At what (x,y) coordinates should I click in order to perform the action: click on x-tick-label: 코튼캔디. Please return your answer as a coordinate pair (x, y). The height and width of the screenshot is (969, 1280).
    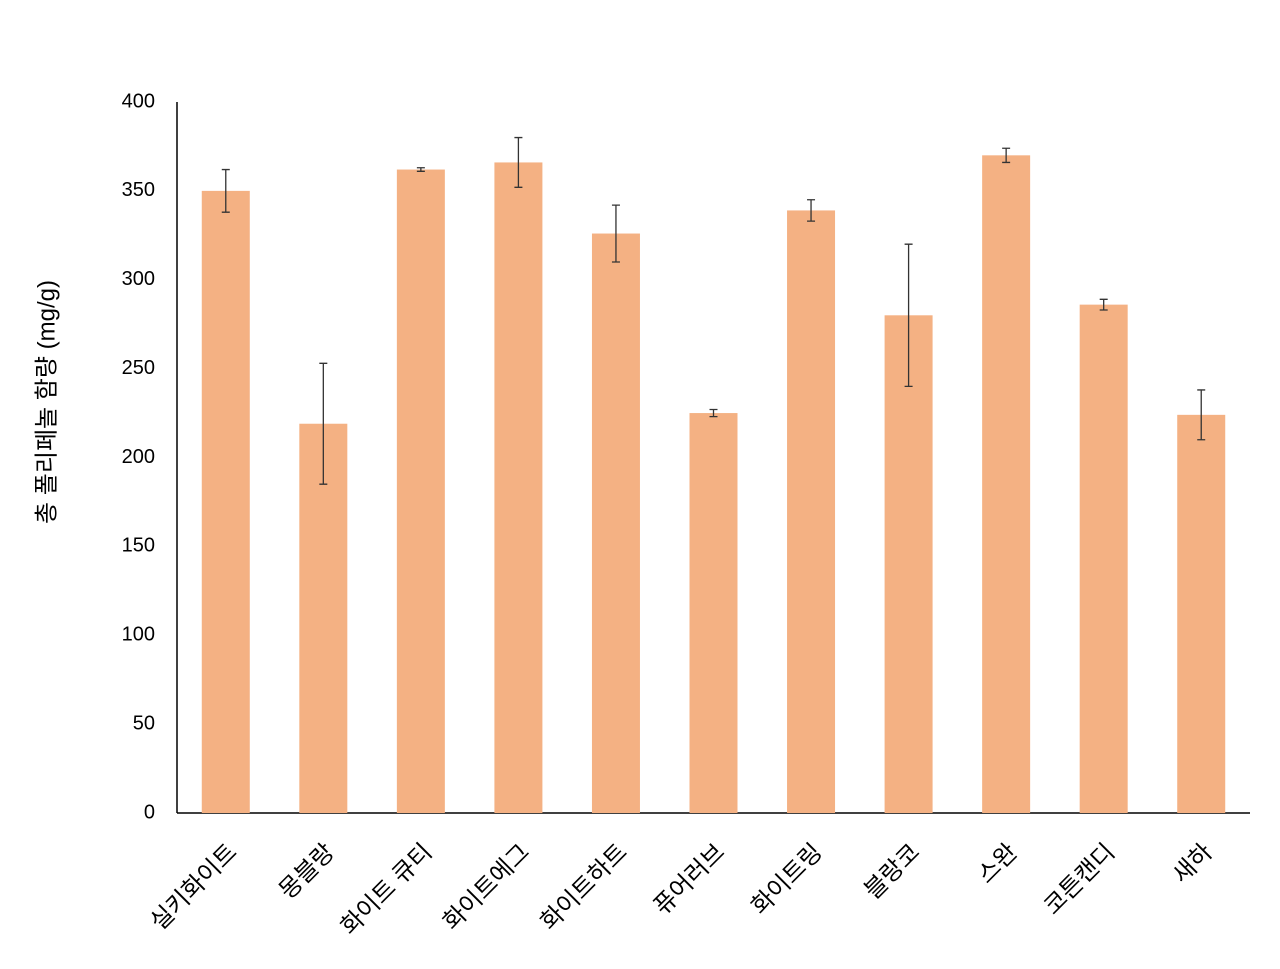
    Looking at the image, I should click on (1080, 880).